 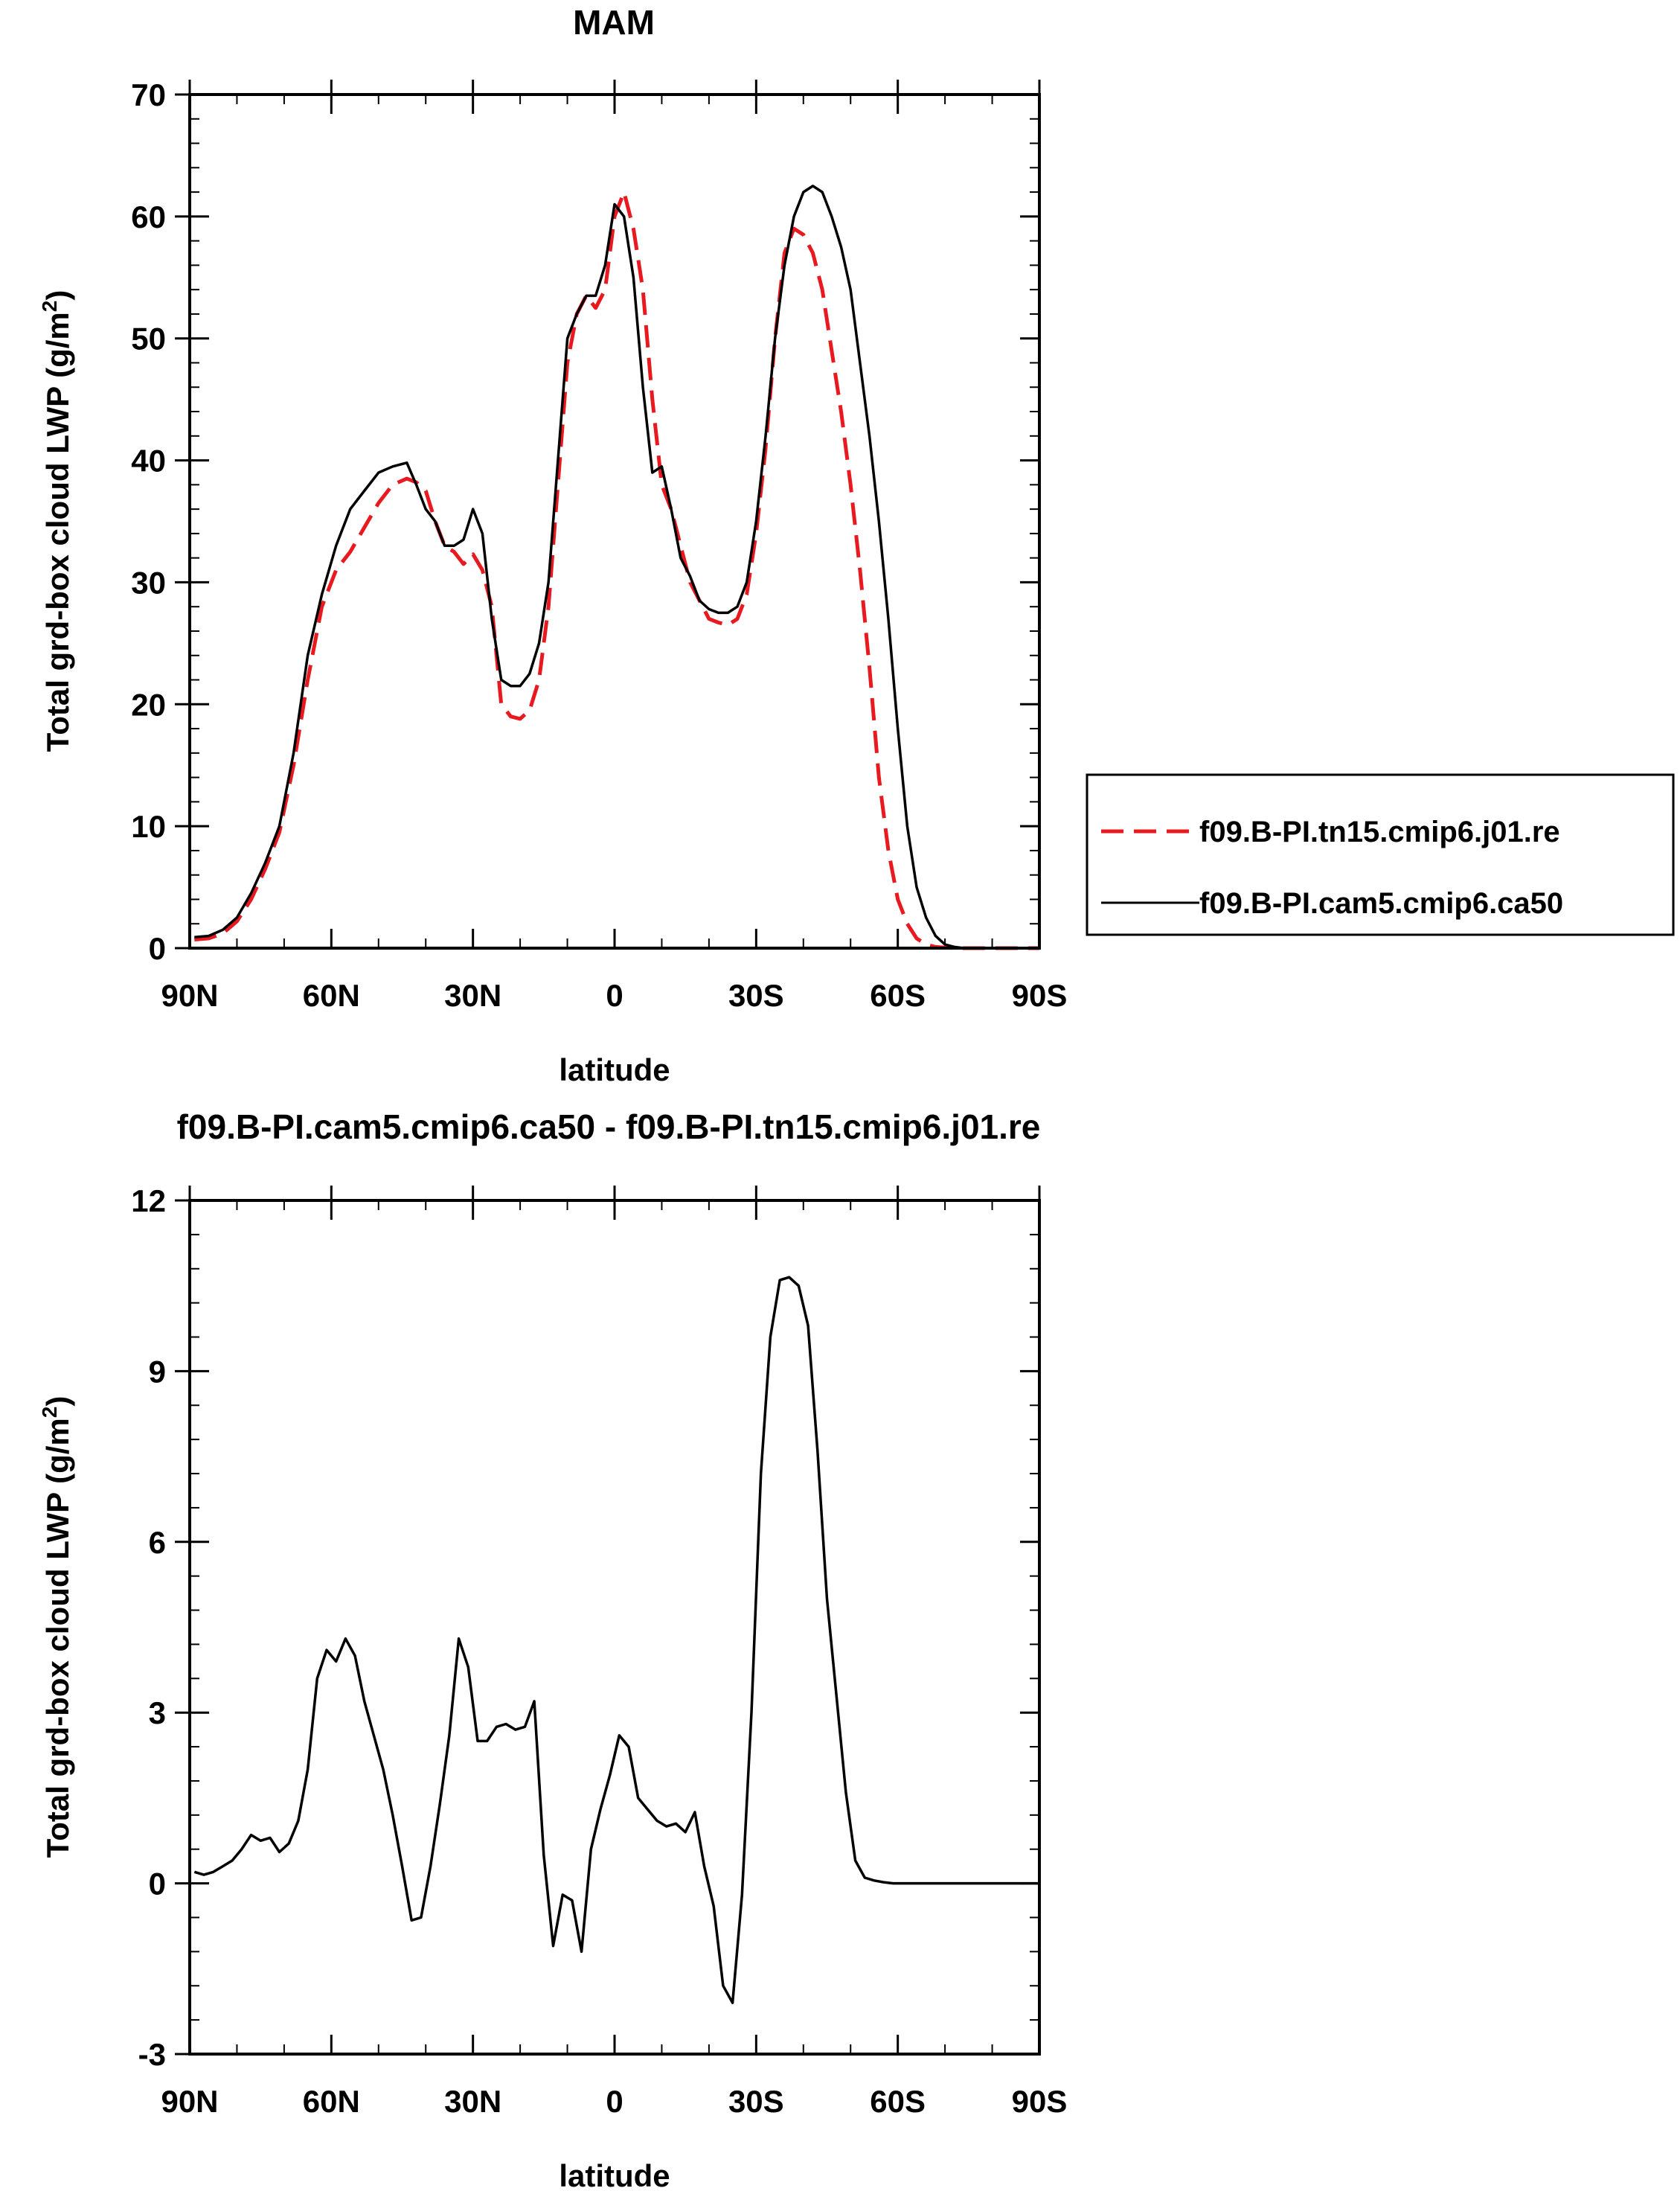 What do you see at coordinates (158, 948) in the screenshot?
I see `top-y-tick-label: 0` at bounding box center [158, 948].